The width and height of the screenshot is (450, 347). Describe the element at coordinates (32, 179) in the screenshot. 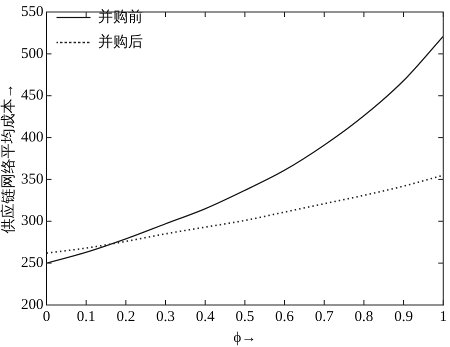

I see `y-tick-label: 350` at that location.